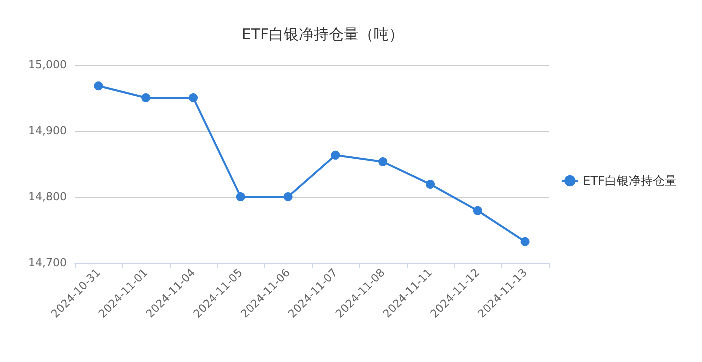  What do you see at coordinates (630, 181) in the screenshot?
I see `legend-label: ETF白银净持仓量` at bounding box center [630, 181].